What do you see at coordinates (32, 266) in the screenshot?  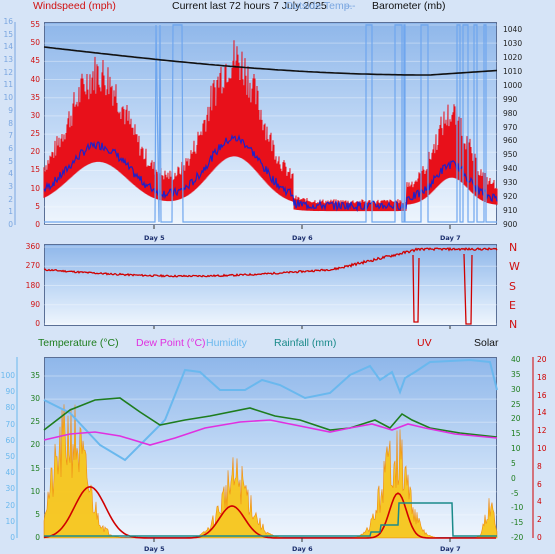 I see `middle-left-tick: 270` at bounding box center [32, 266].